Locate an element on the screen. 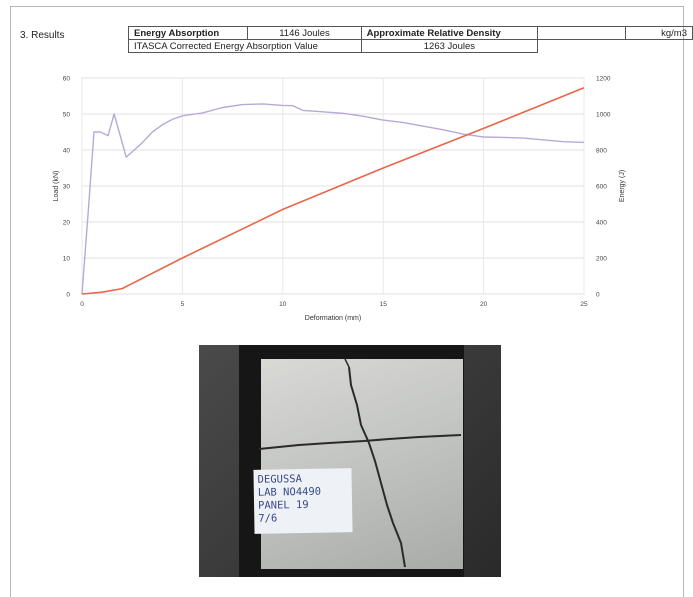  x-tick-label: 0 is located at coordinates (82, 304).